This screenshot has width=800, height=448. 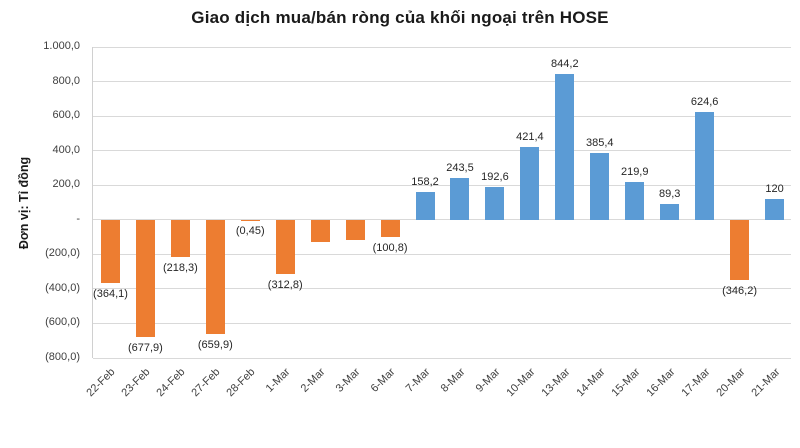 I want to click on value-label: 421,4, so click(x=530, y=136).